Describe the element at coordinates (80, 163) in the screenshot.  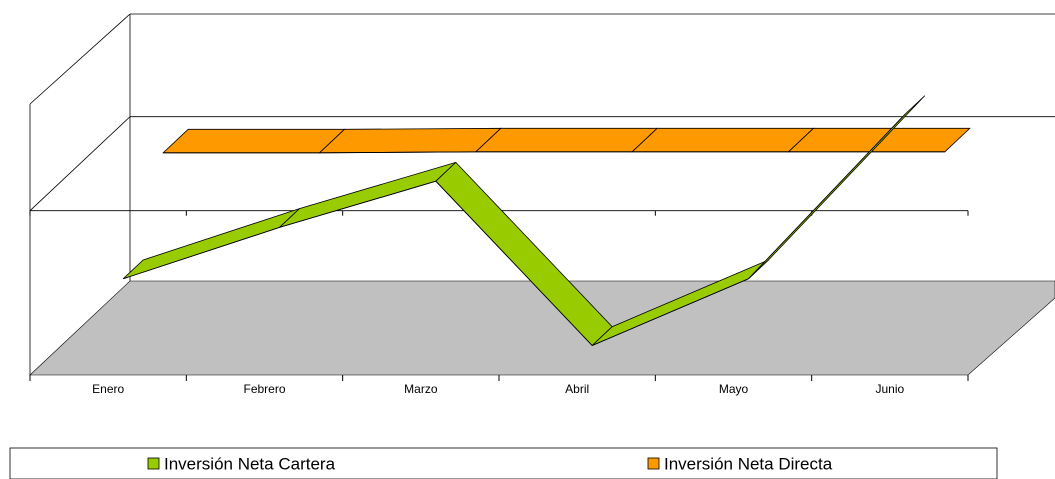
I see `grid-line` at that location.